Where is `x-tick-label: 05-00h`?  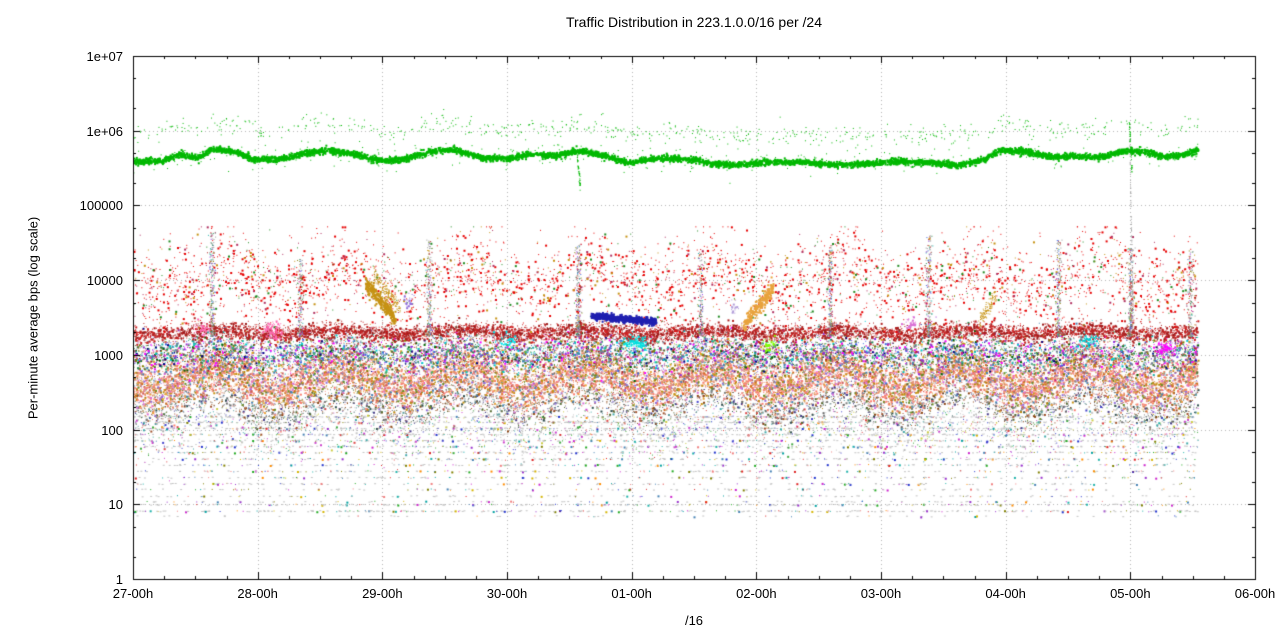 x-tick-label: 05-00h is located at coordinates (1130, 593).